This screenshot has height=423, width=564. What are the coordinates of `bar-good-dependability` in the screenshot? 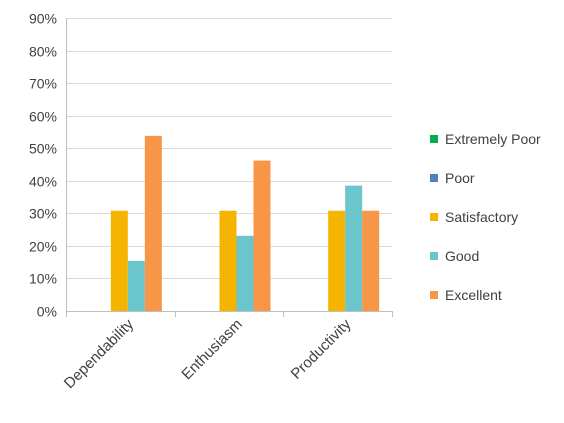 It's located at (136, 285).